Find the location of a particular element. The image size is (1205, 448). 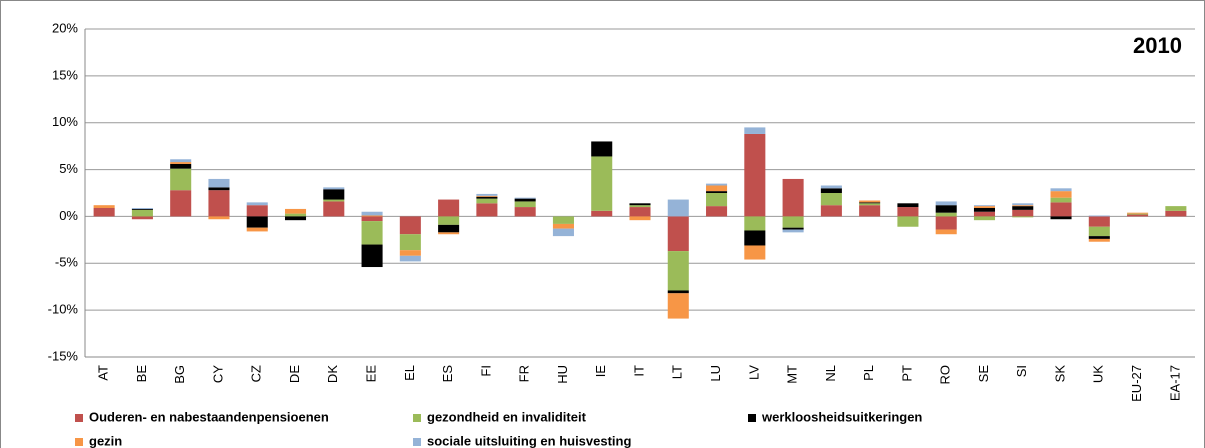

x-tick-label: PT is located at coordinates (906, 373).